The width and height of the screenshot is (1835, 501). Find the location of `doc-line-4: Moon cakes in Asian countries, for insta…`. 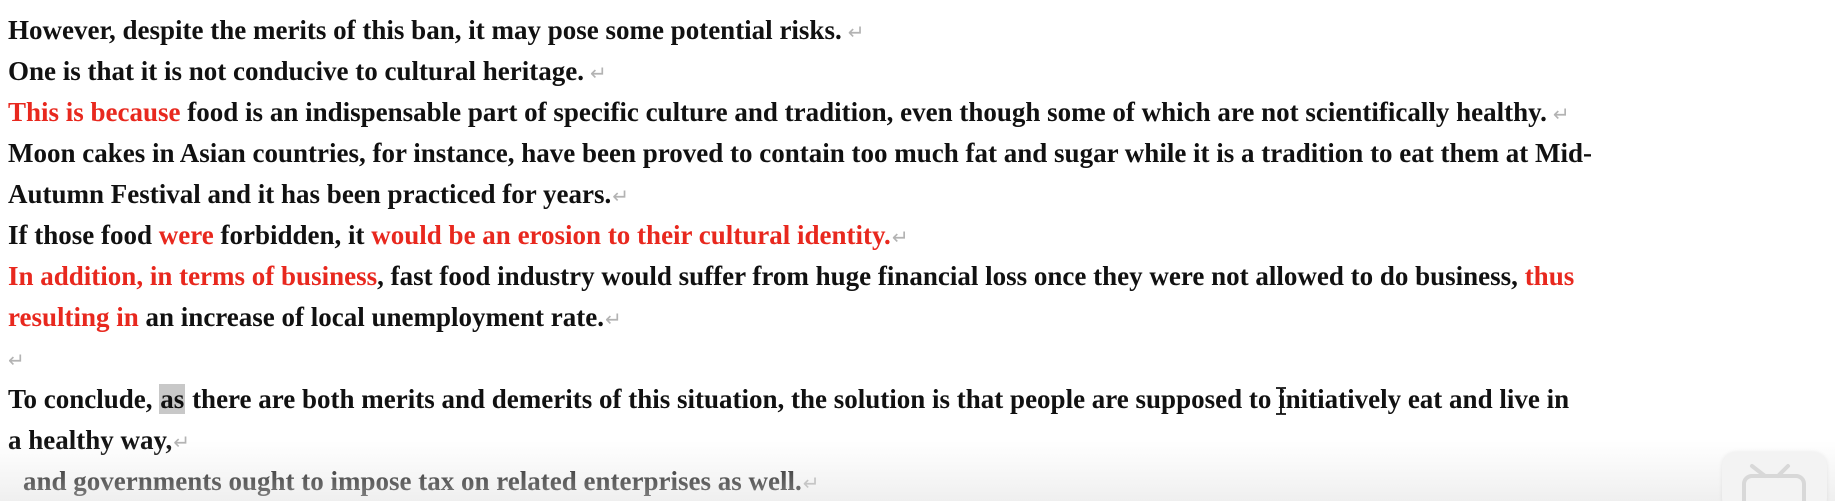

doc-line-4: Moon cakes in Asian countries, for insta… is located at coordinates (913, 153).